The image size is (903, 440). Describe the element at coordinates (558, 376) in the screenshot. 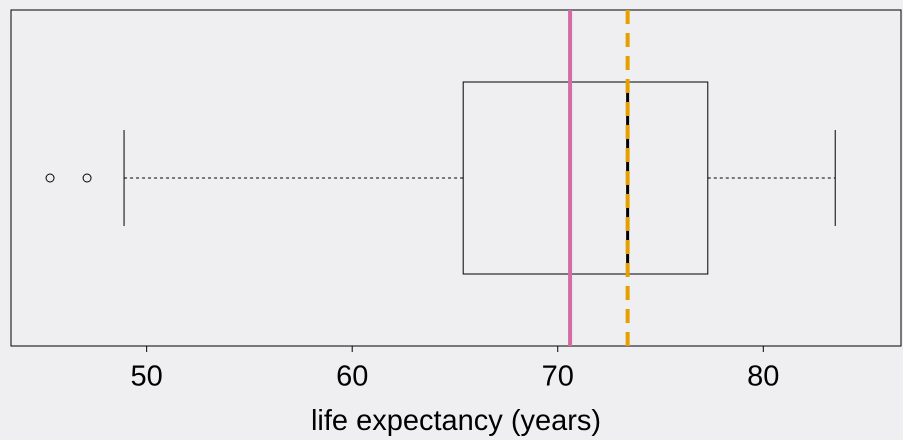

I see `x-tick-label: 70` at that location.